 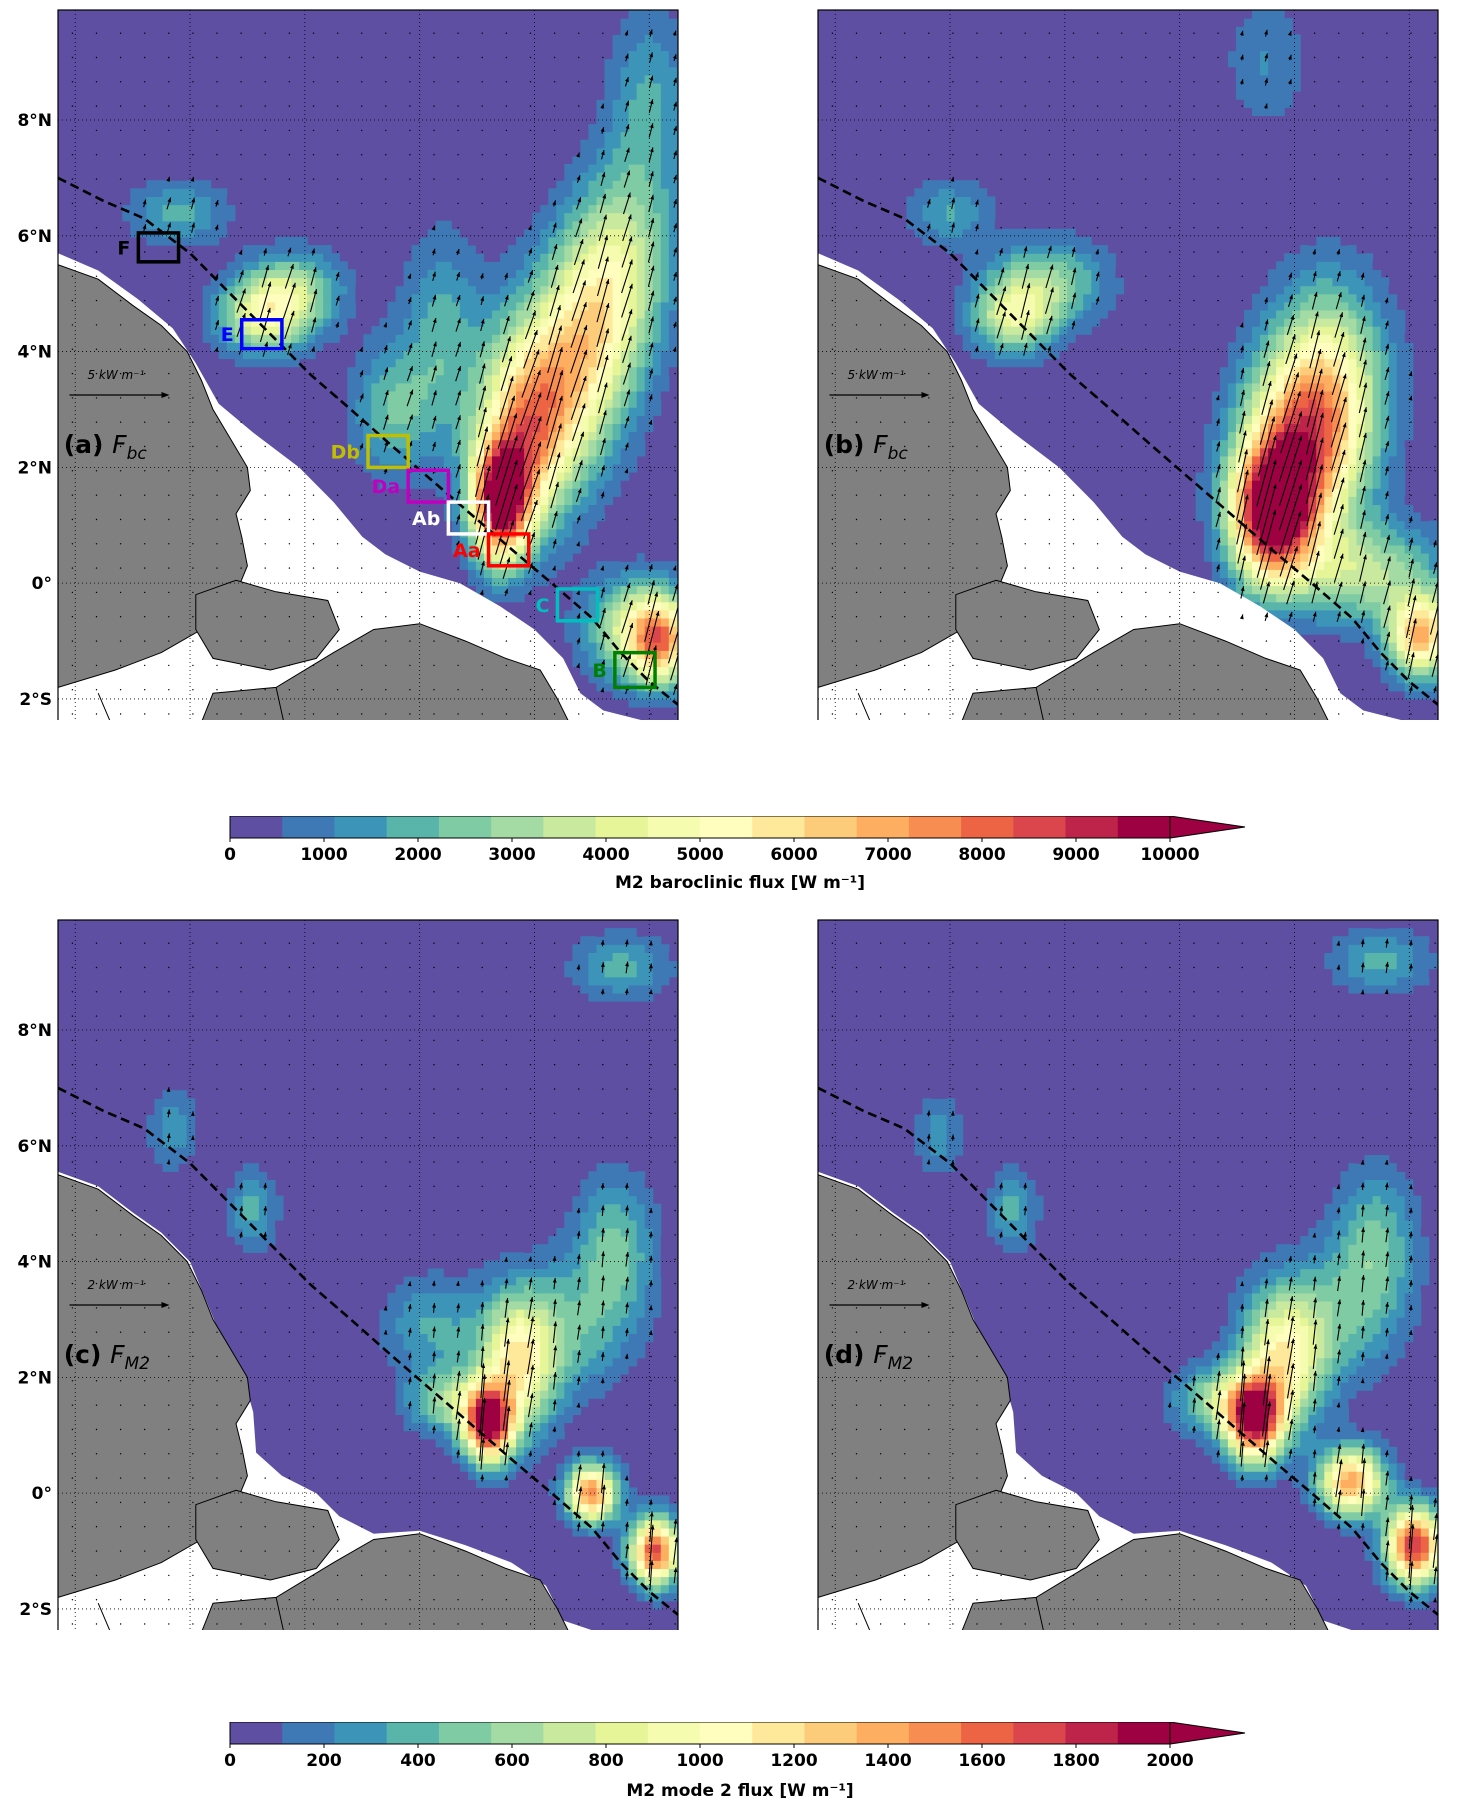 I want to click on colorbar-tick-label: 4000, so click(x=605, y=855).